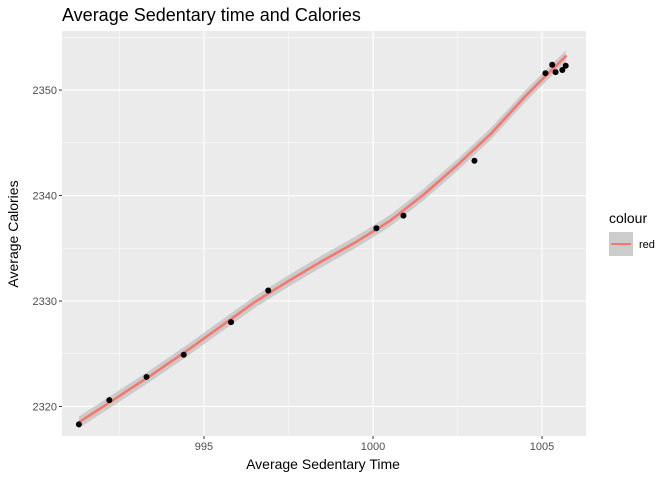 The image size is (672, 480). I want to click on y-axis-ticks: 2320 2330 2340 2350, so click(47, 249).